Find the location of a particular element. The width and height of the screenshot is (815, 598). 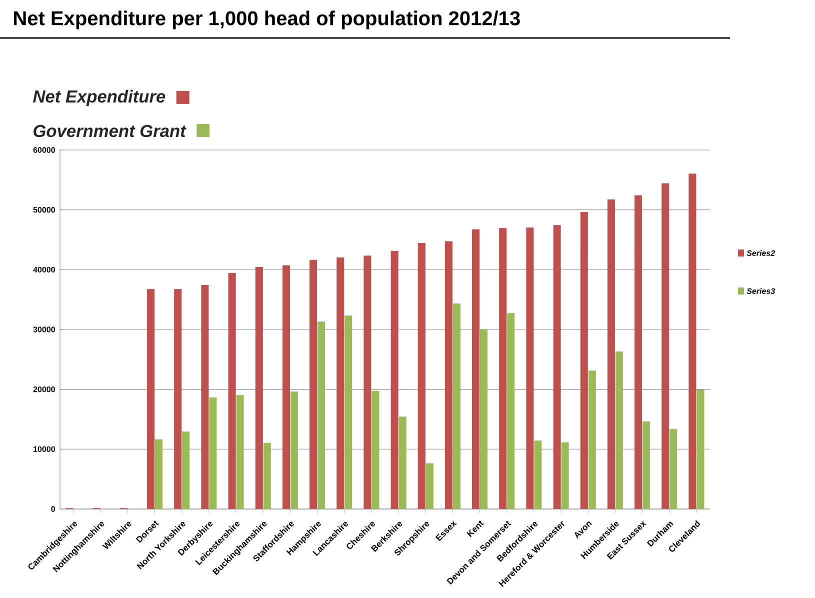

y-tick-label: 40000 is located at coordinates (44, 269).